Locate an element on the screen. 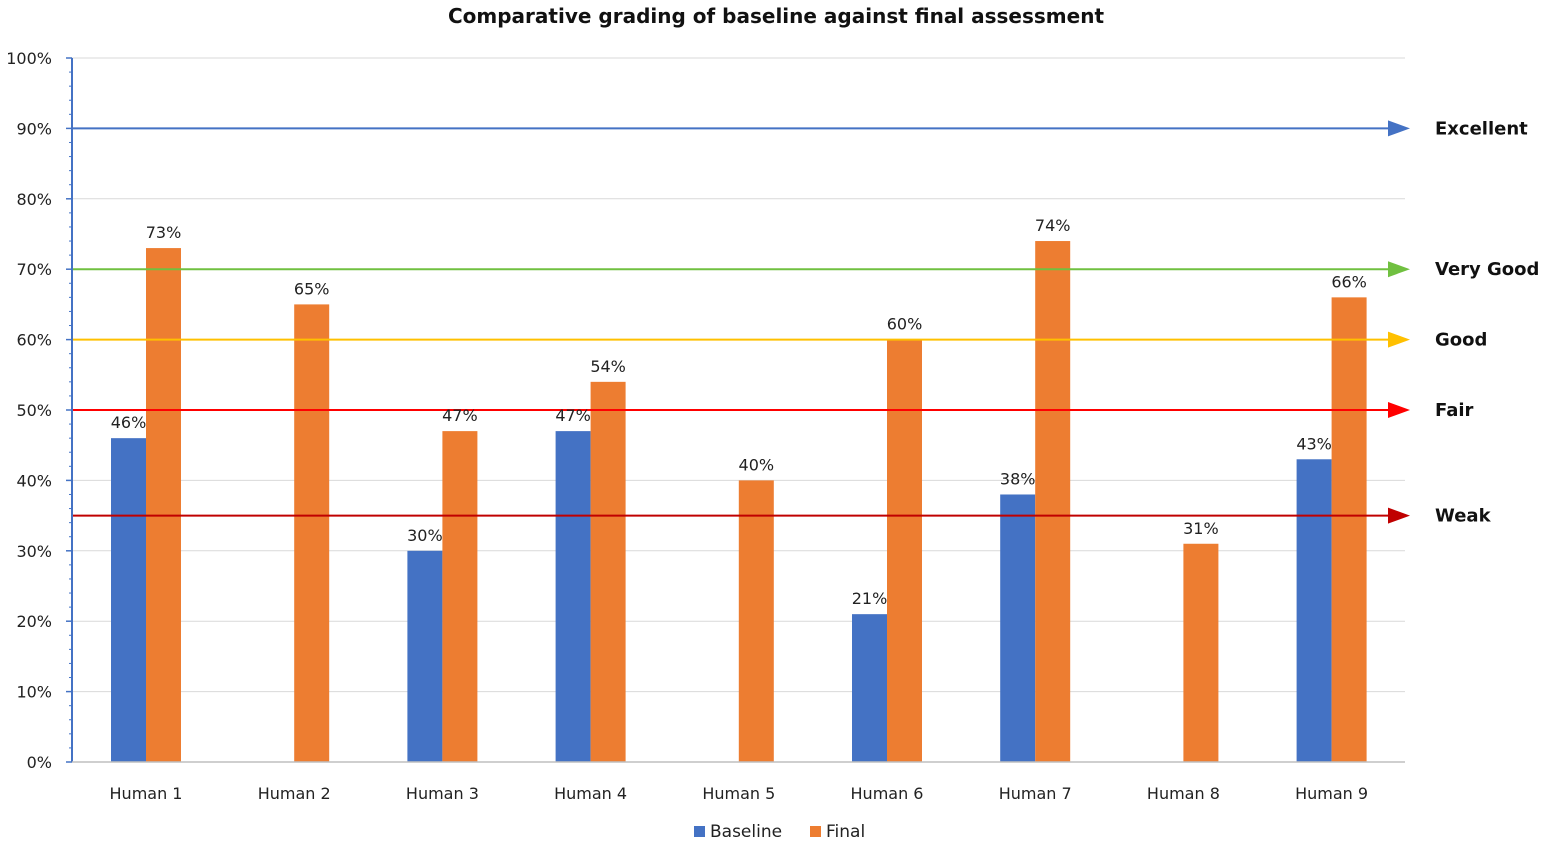 This screenshot has width=1541, height=849. x-tick-label: Human 1 is located at coordinates (146, 793).